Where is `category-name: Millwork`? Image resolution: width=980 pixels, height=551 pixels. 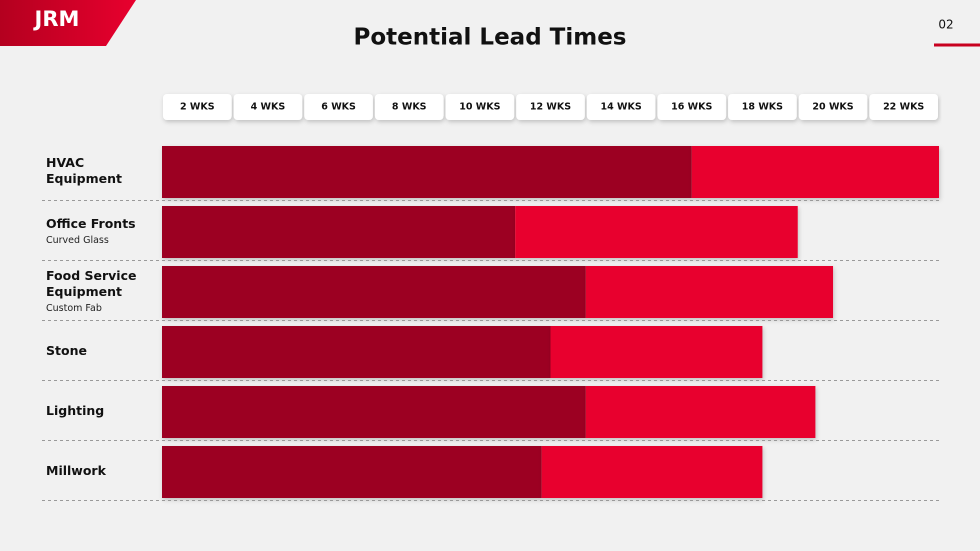
category-name: Millwork is located at coordinates (76, 470).